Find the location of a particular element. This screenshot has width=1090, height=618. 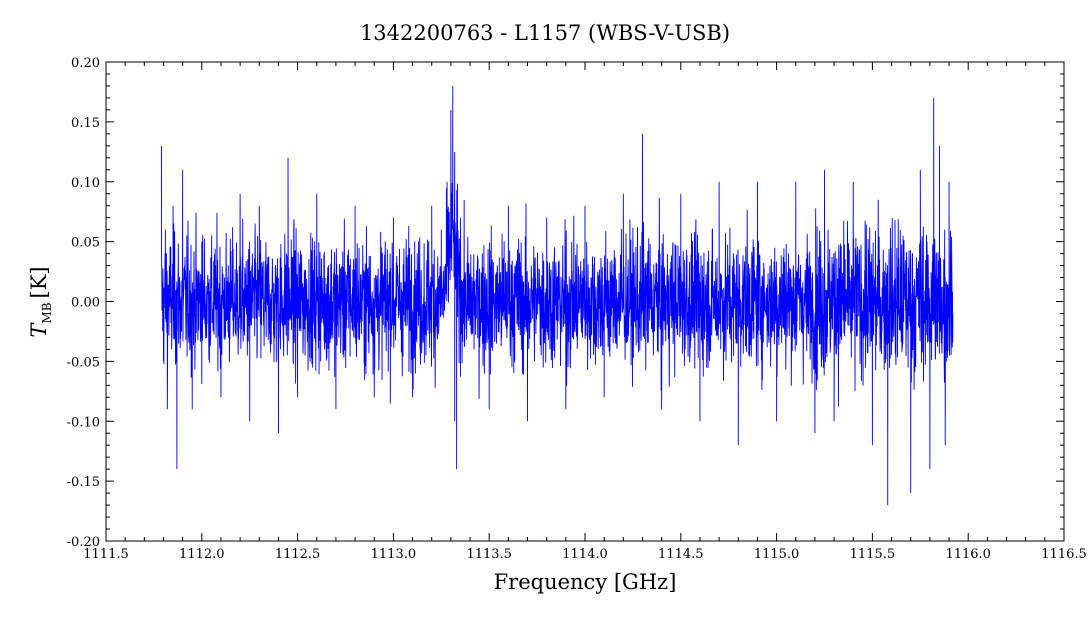

x-tick-label: 1115.0 is located at coordinates (777, 554).